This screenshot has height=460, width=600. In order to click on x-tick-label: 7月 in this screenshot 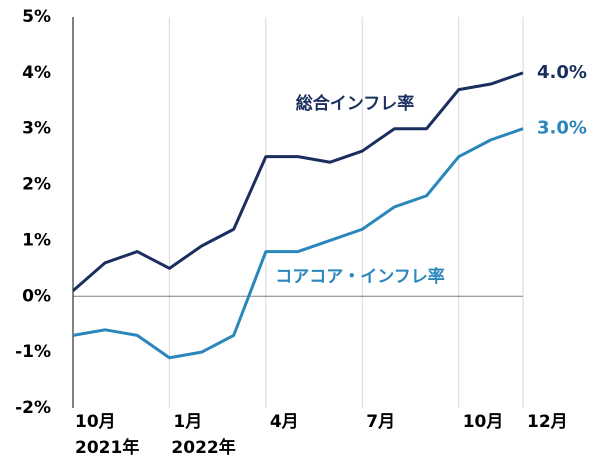, I will do `click(380, 422)`.